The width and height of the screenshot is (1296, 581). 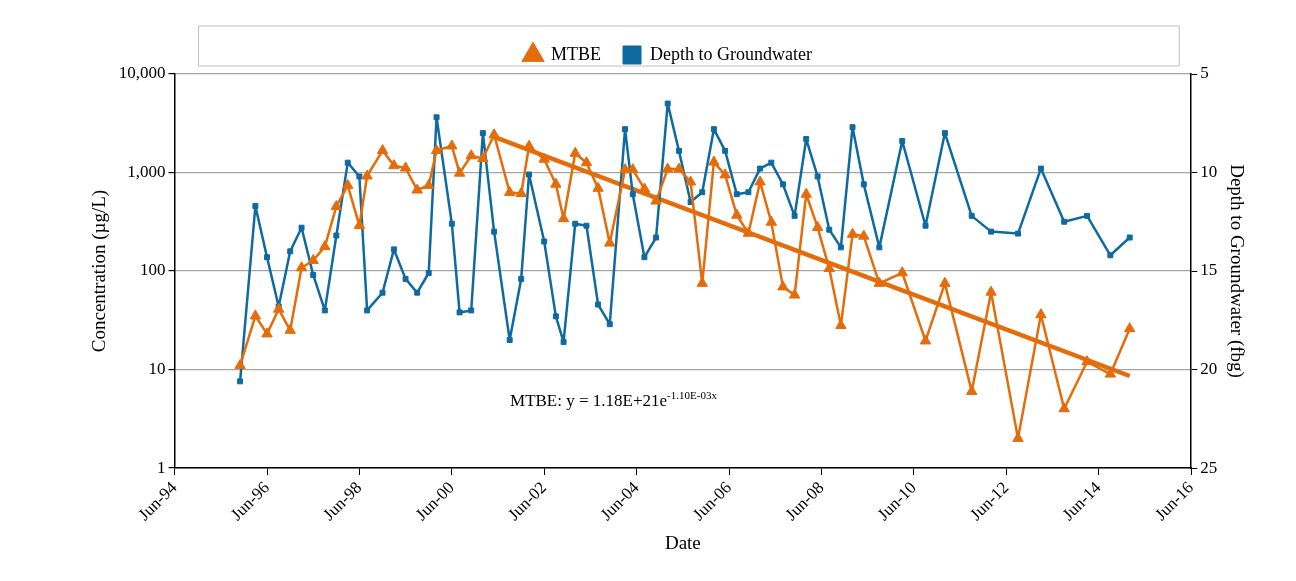 I want to click on y-tick-label: 10, so click(x=157, y=369).